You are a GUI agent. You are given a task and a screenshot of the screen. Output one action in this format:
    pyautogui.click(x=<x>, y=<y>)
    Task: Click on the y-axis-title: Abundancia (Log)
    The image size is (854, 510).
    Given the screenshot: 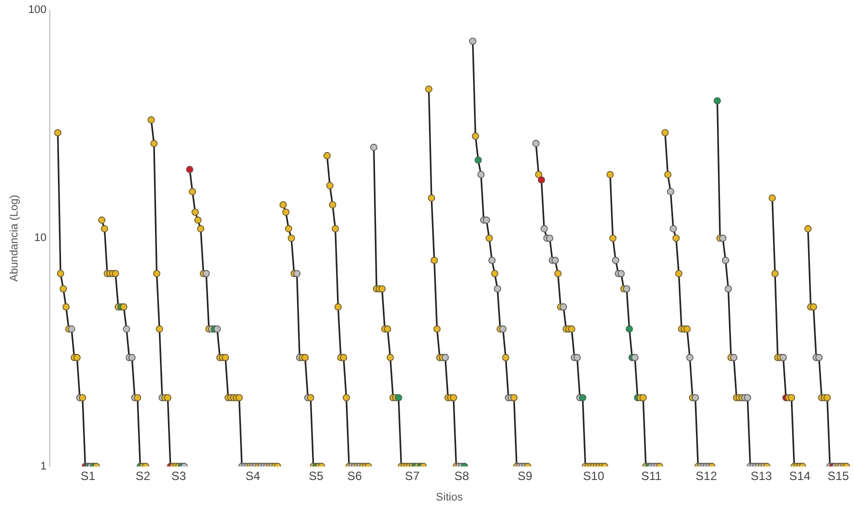 What is the action you would take?
    pyautogui.click(x=14, y=238)
    